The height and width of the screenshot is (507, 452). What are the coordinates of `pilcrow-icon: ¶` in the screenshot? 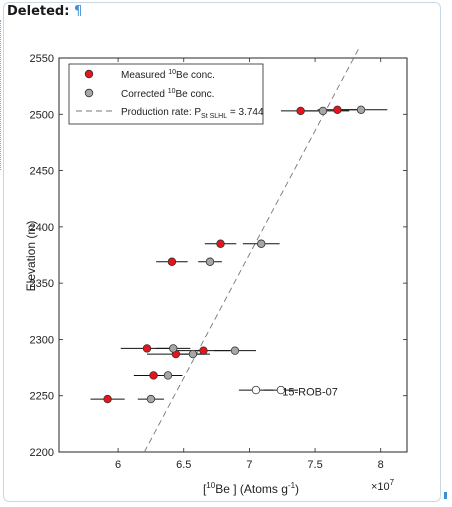 It's located at (78, 11).